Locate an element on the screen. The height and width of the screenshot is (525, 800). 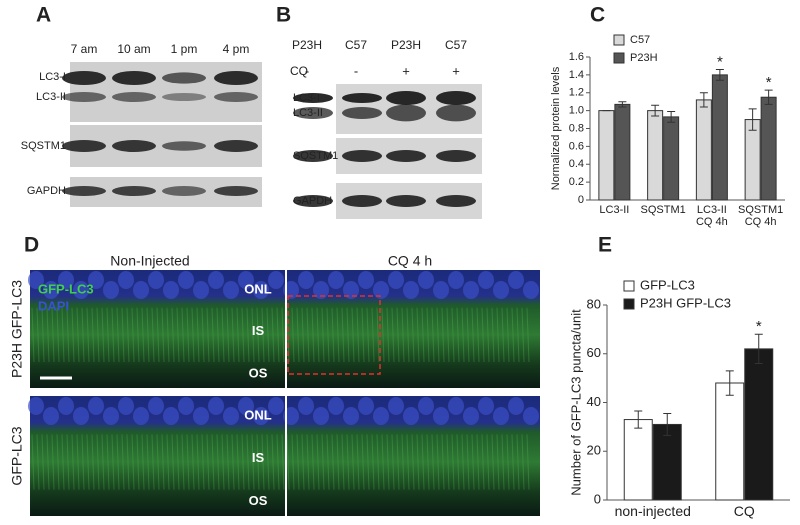
x-tick-label: non-injected is located at coordinates (652, 511).